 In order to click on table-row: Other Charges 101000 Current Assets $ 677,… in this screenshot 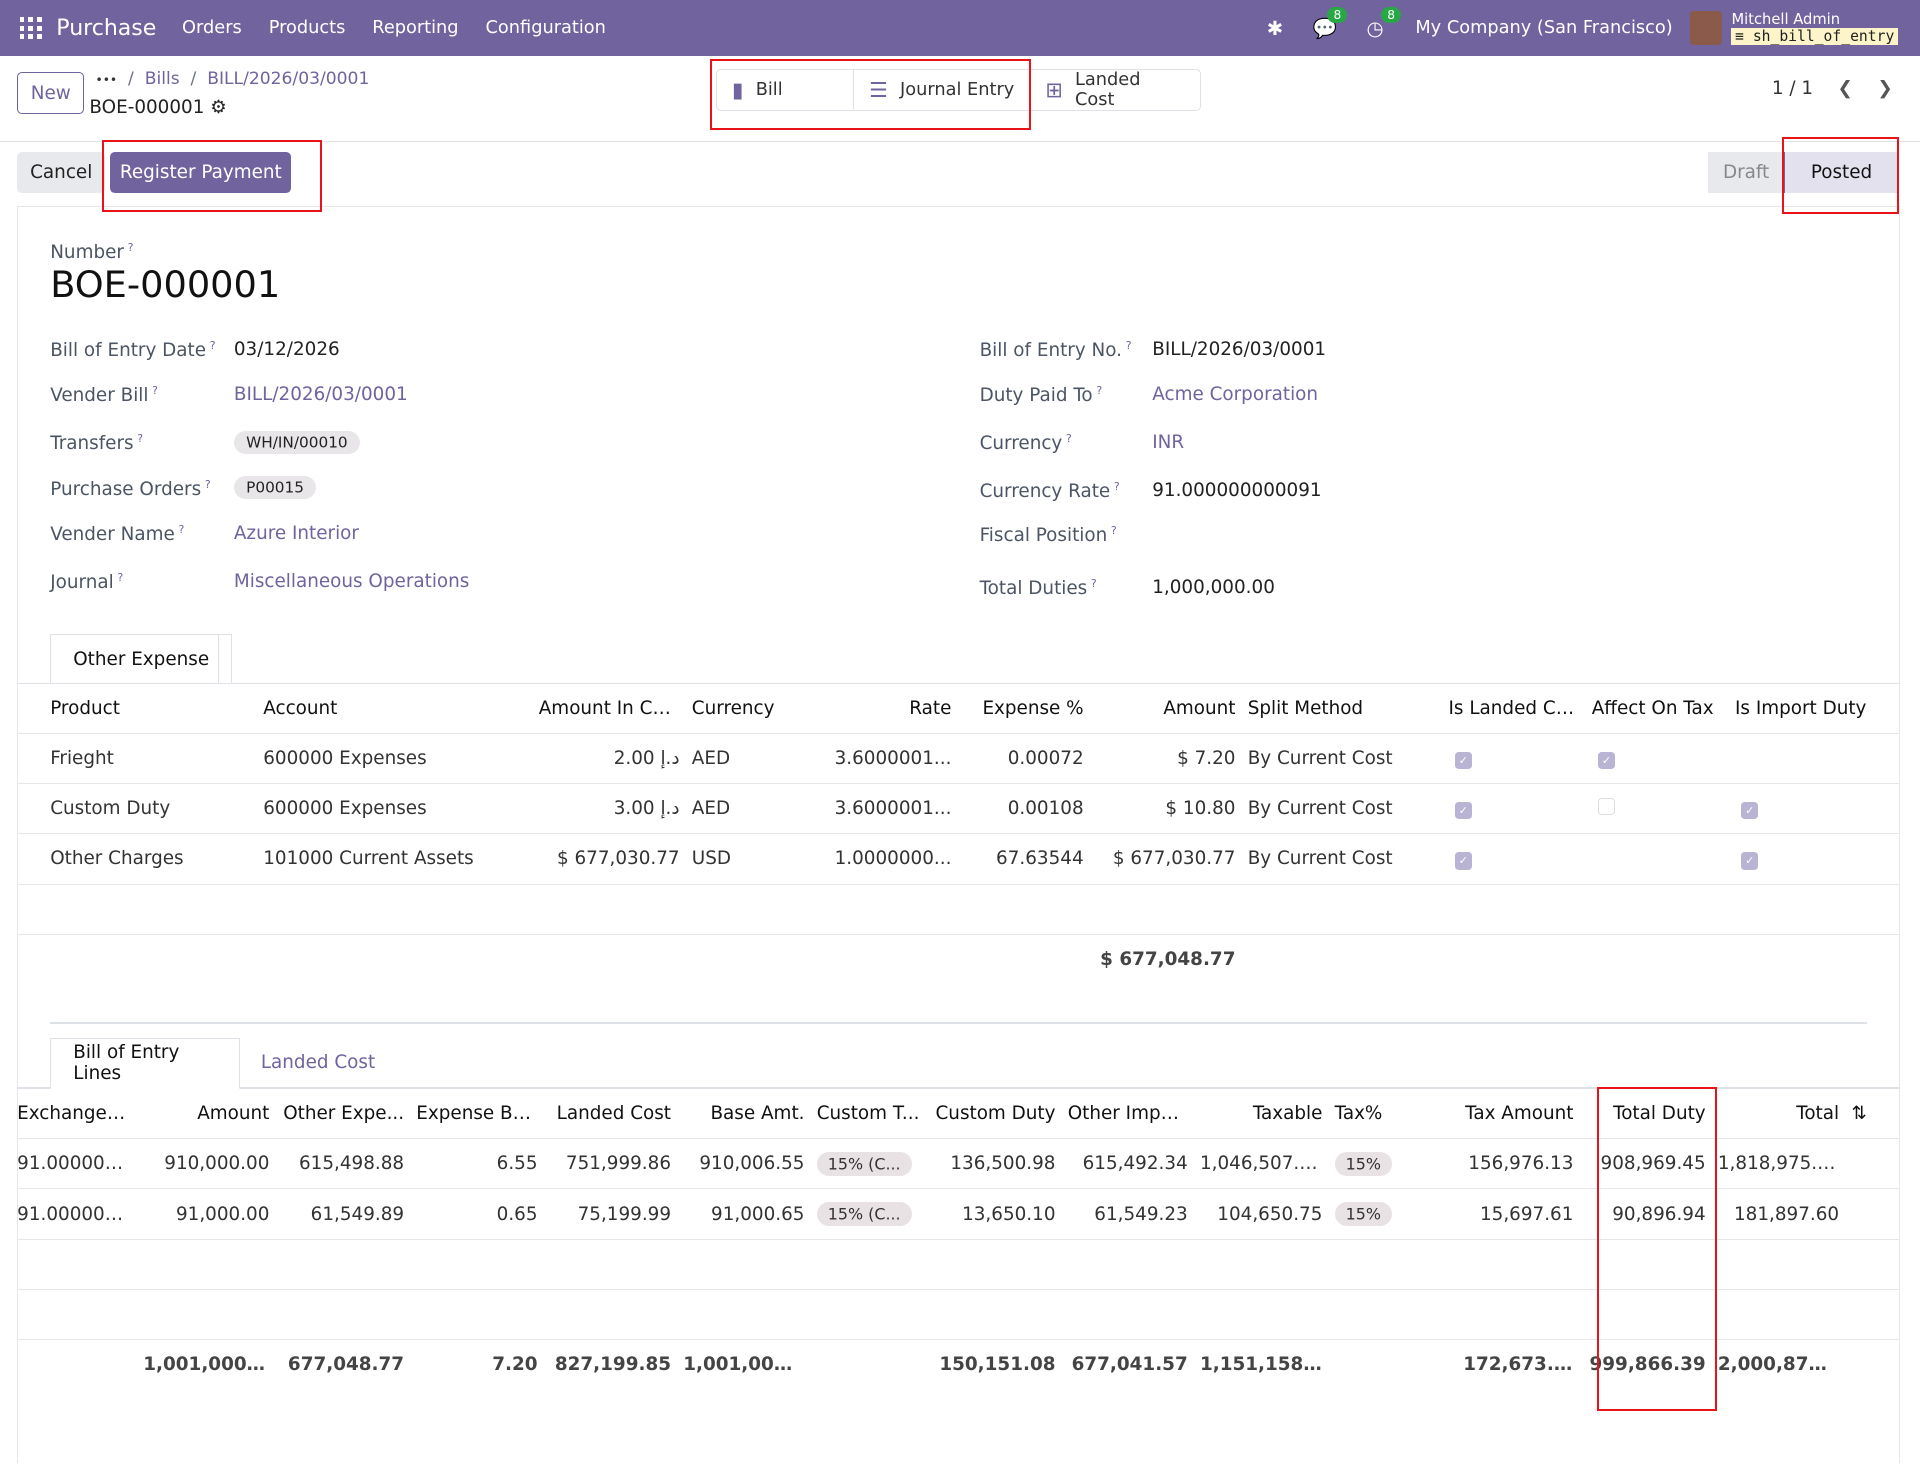, I will do `click(959, 859)`.